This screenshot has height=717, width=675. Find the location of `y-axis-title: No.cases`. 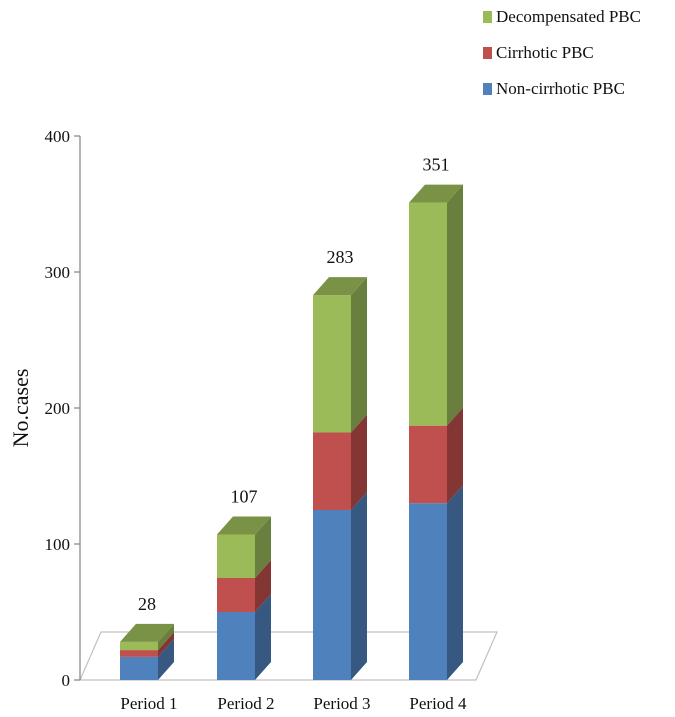

y-axis-title: No.cases is located at coordinates (20, 408).